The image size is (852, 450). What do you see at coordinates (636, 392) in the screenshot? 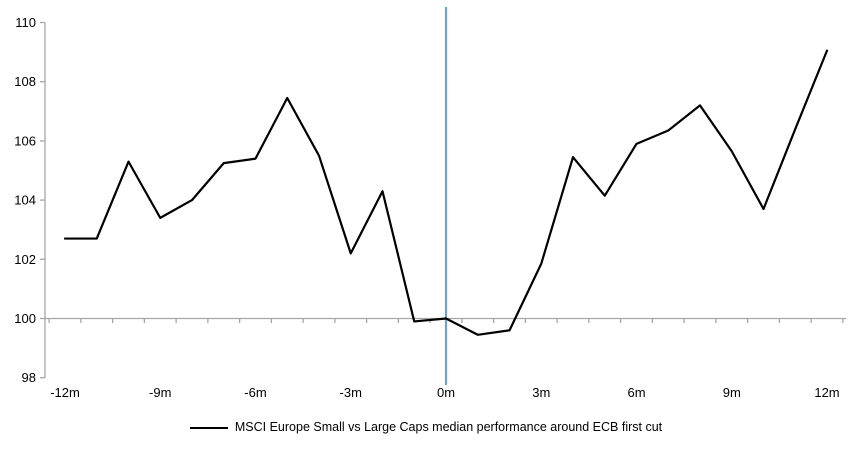
I see `x-tick-label: 6m` at bounding box center [636, 392].